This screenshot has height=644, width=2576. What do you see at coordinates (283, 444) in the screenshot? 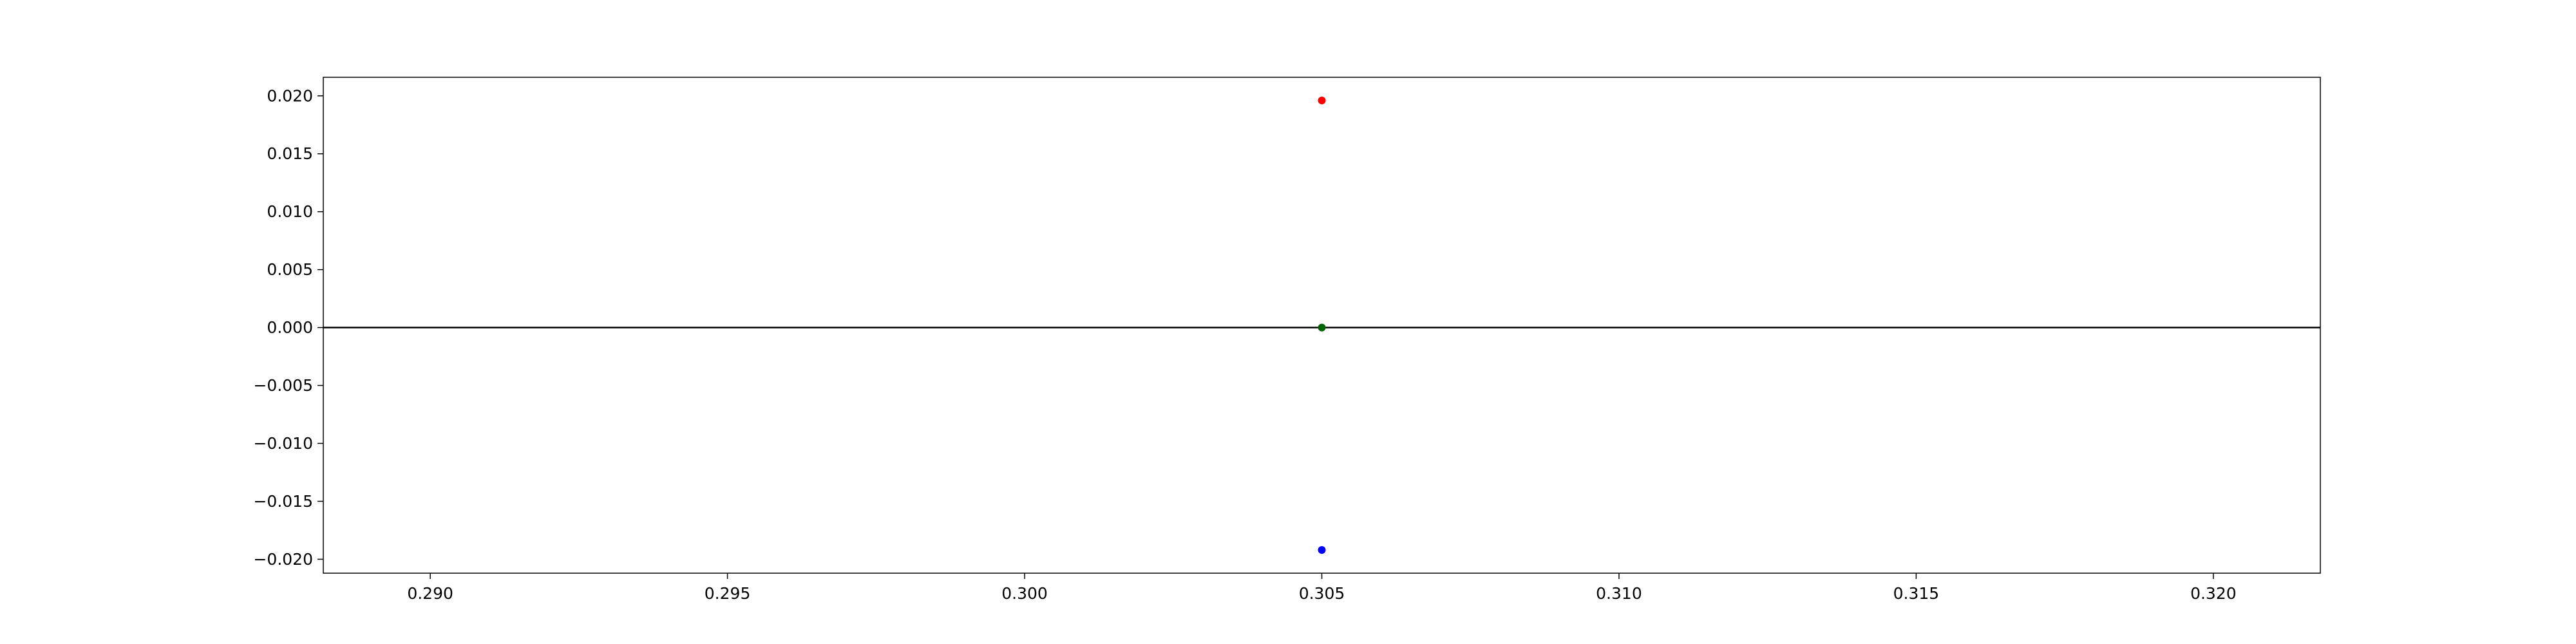
I see `y-tick-label: −0.010` at bounding box center [283, 444].